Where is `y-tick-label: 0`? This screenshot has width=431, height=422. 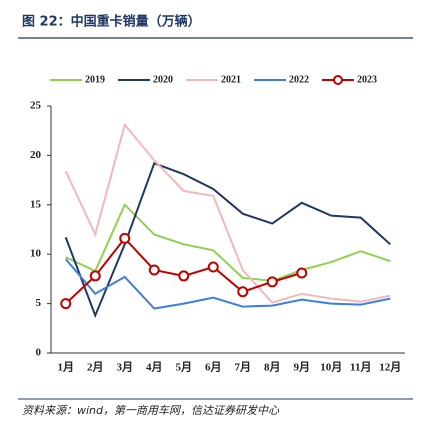
y-tick-label: 0 is located at coordinates (39, 353).